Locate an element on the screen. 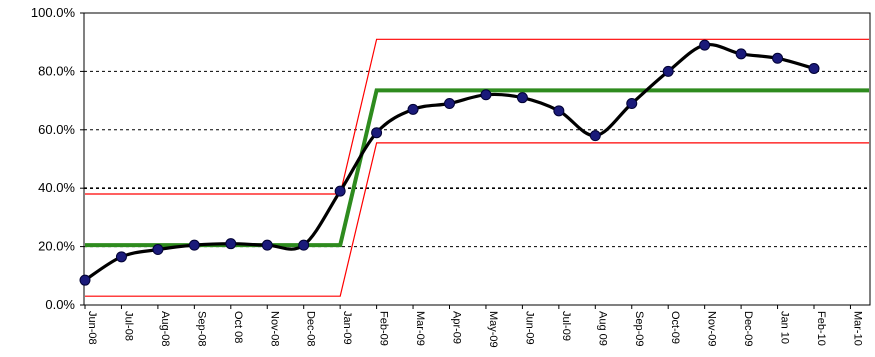 The image size is (875, 357). x-tick-label: Mar-09 is located at coordinates (420, 328).